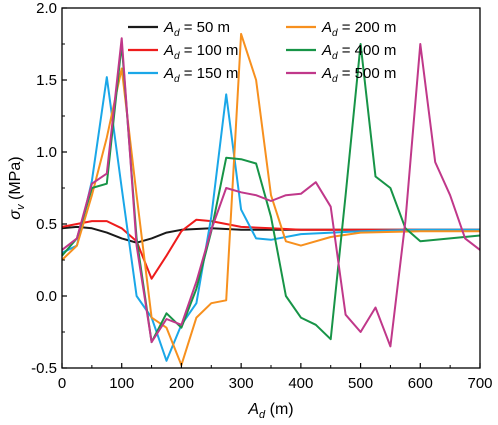  I want to click on x-tick-label: 400, so click(300, 383).